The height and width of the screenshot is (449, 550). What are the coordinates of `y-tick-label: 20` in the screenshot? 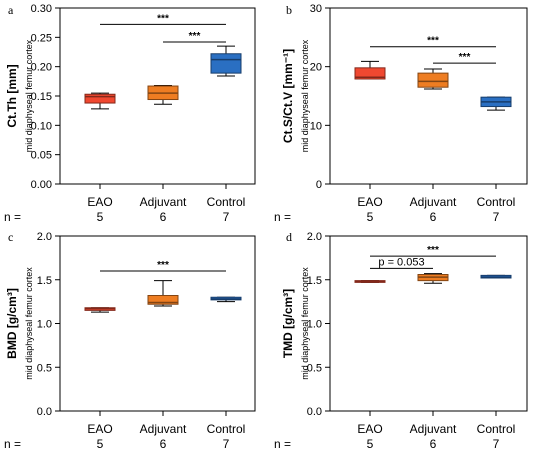 It's located at (316, 68).